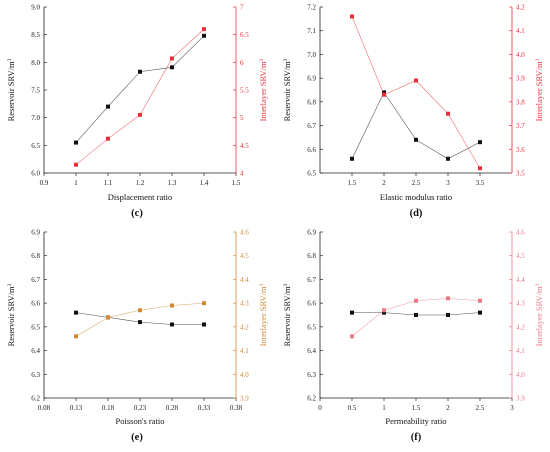  I want to click on y-left-tick-label: 7.1, so click(311, 31).